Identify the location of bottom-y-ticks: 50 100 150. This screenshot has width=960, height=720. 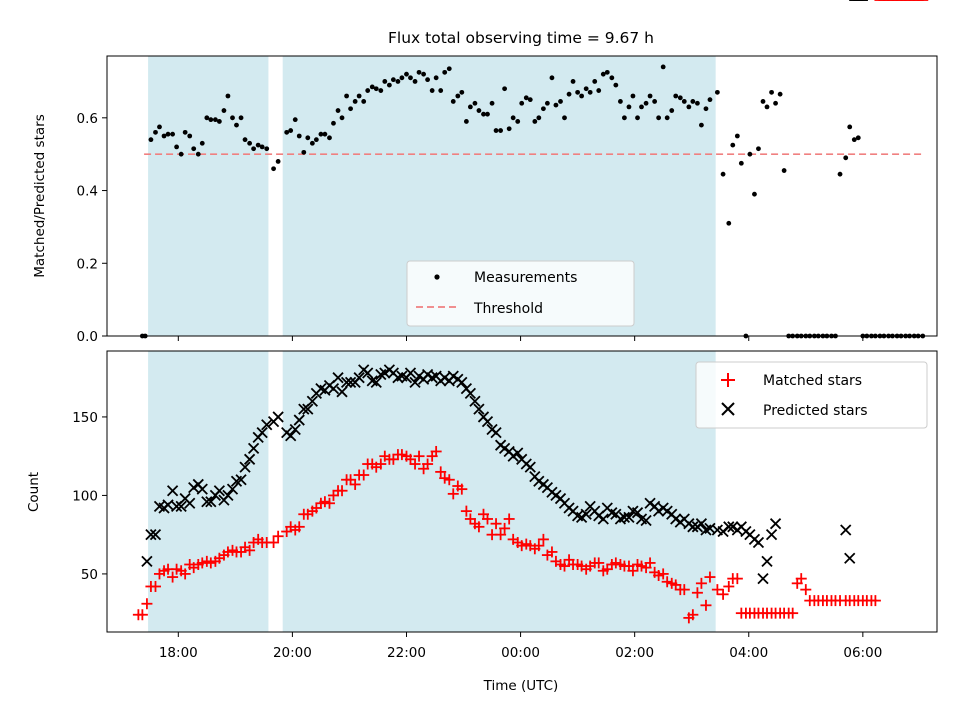
(89, 496).